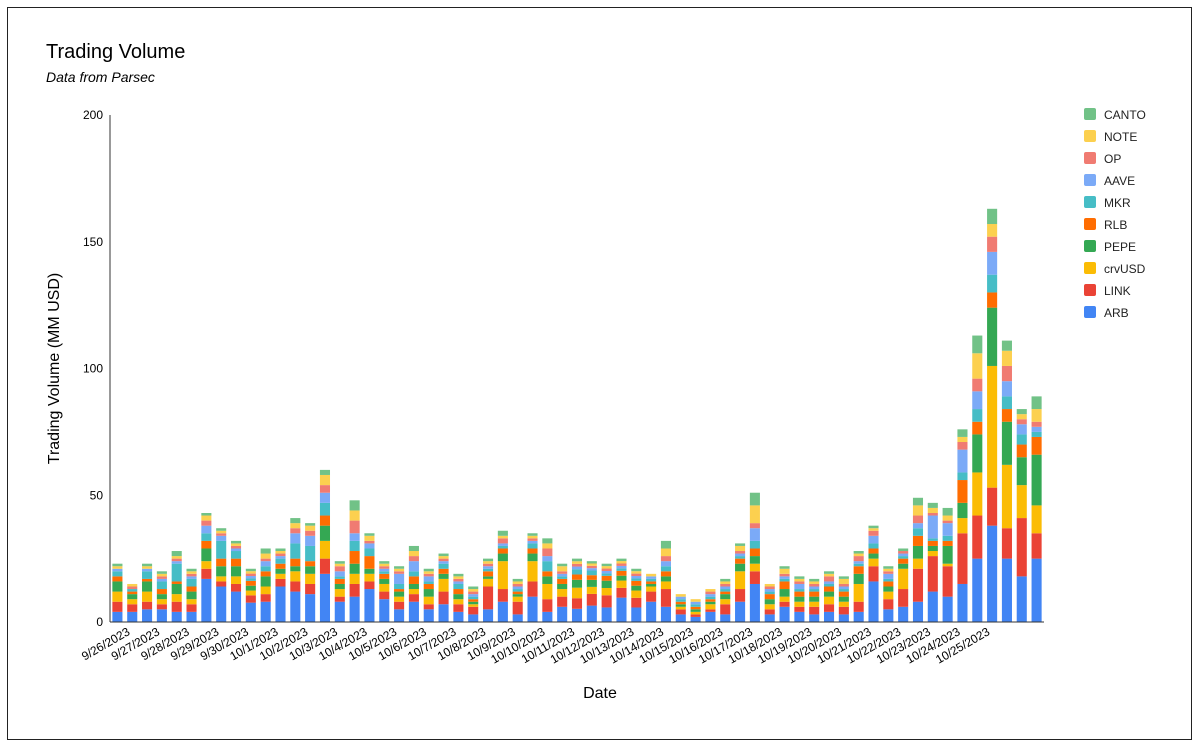  Describe the element at coordinates (1102, 159) in the screenshot. I see `legend-item-op: OP` at that location.